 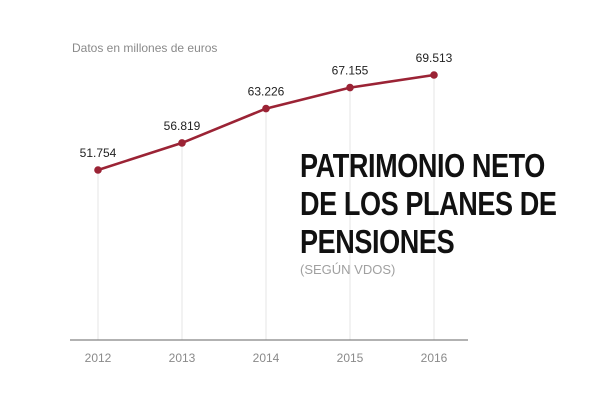 I want to click on x-tick-label: 2013, so click(x=182, y=358).